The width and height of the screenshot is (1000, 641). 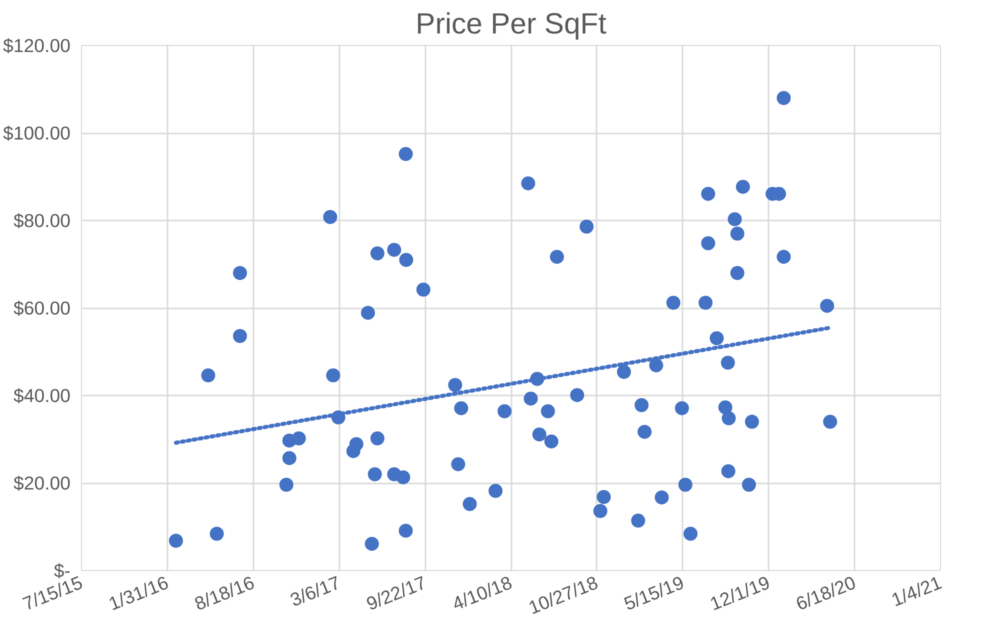 What do you see at coordinates (41, 483) in the screenshot?
I see `y-tick-label: $20.00` at bounding box center [41, 483].